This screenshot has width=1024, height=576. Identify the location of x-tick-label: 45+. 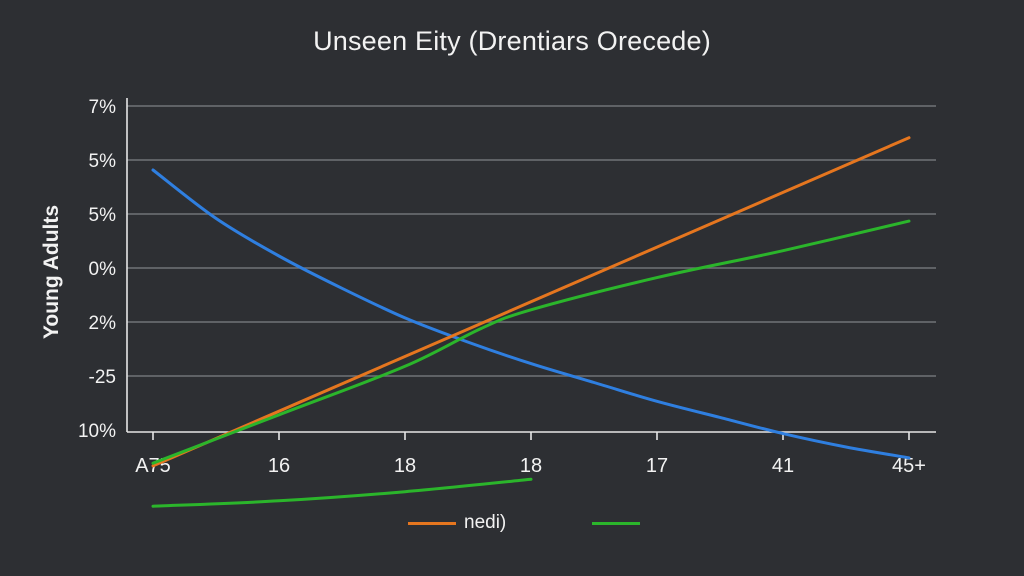
(909, 466).